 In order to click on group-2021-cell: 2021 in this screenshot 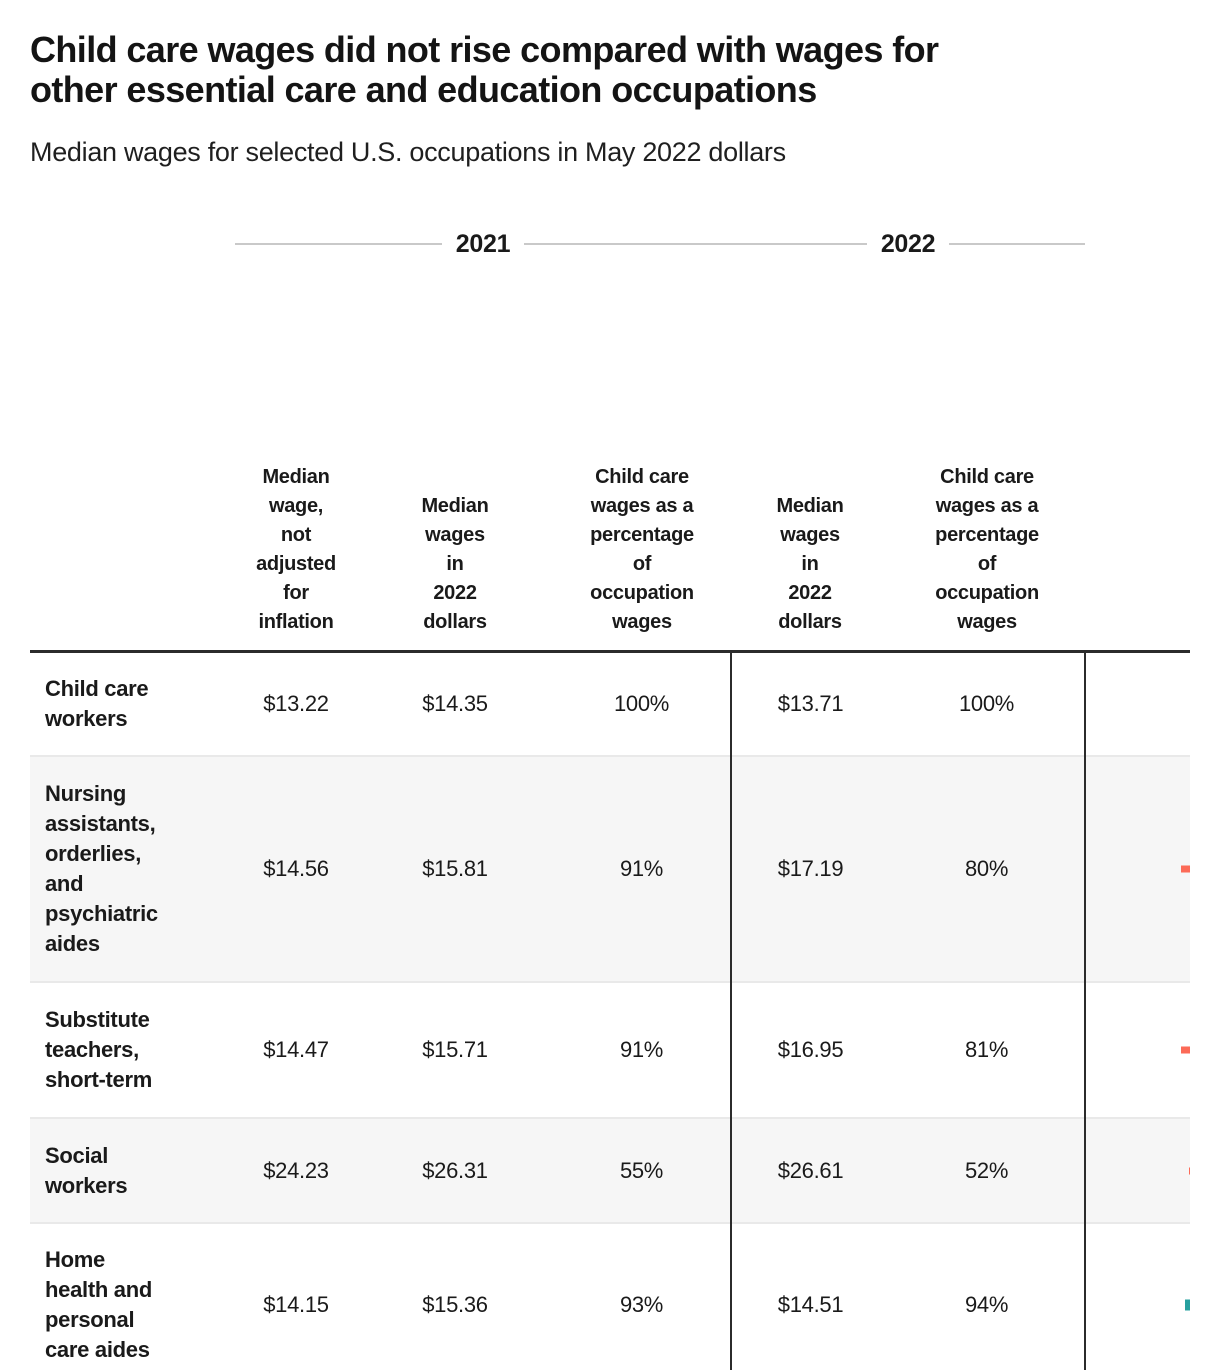, I will do `click(483, 244)`.